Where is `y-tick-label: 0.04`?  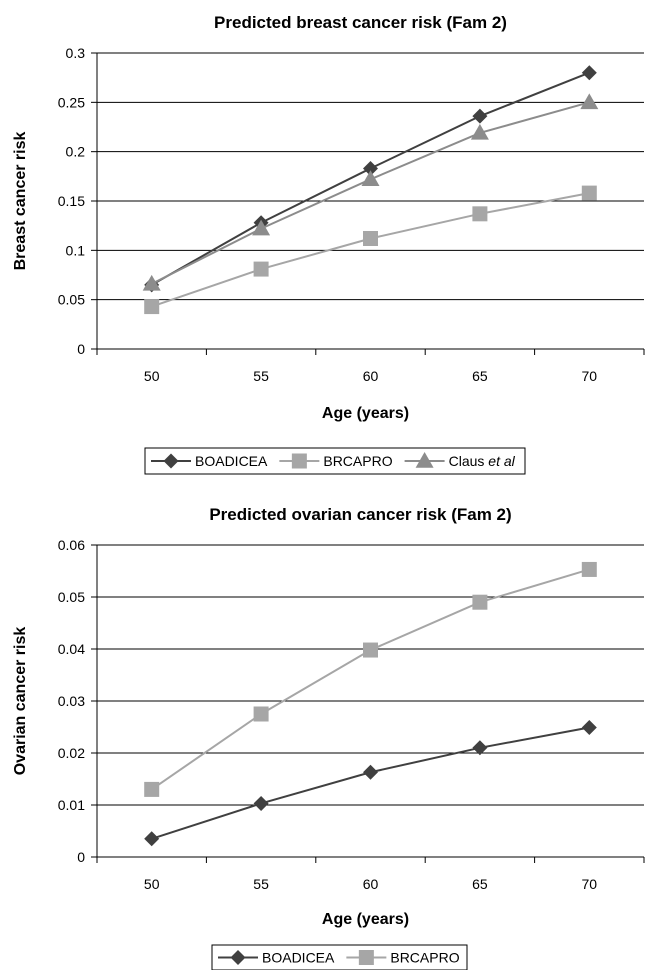 y-tick-label: 0.04 is located at coordinates (71, 649).